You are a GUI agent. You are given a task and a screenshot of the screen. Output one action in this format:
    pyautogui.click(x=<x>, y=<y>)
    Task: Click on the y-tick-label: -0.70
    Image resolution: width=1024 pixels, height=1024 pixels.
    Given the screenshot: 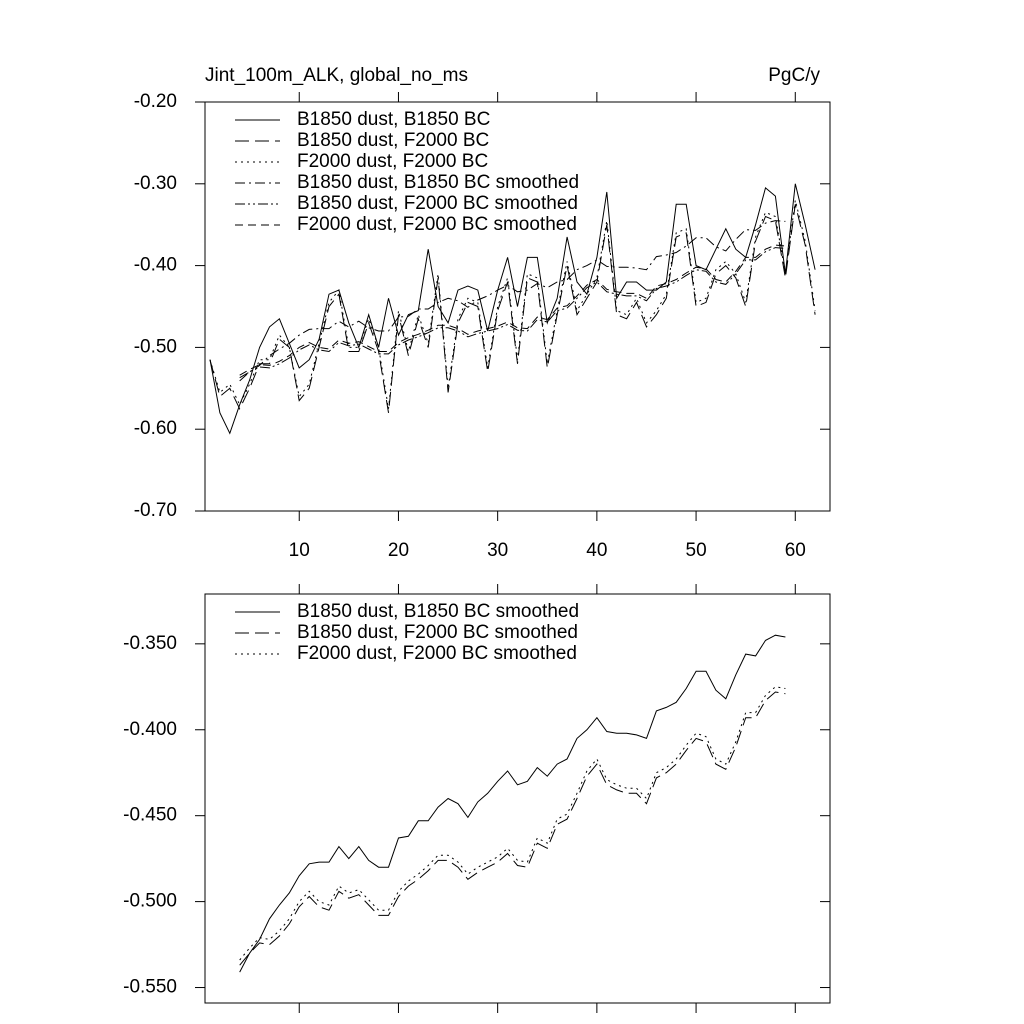 What is the action you would take?
    pyautogui.click(x=155, y=510)
    